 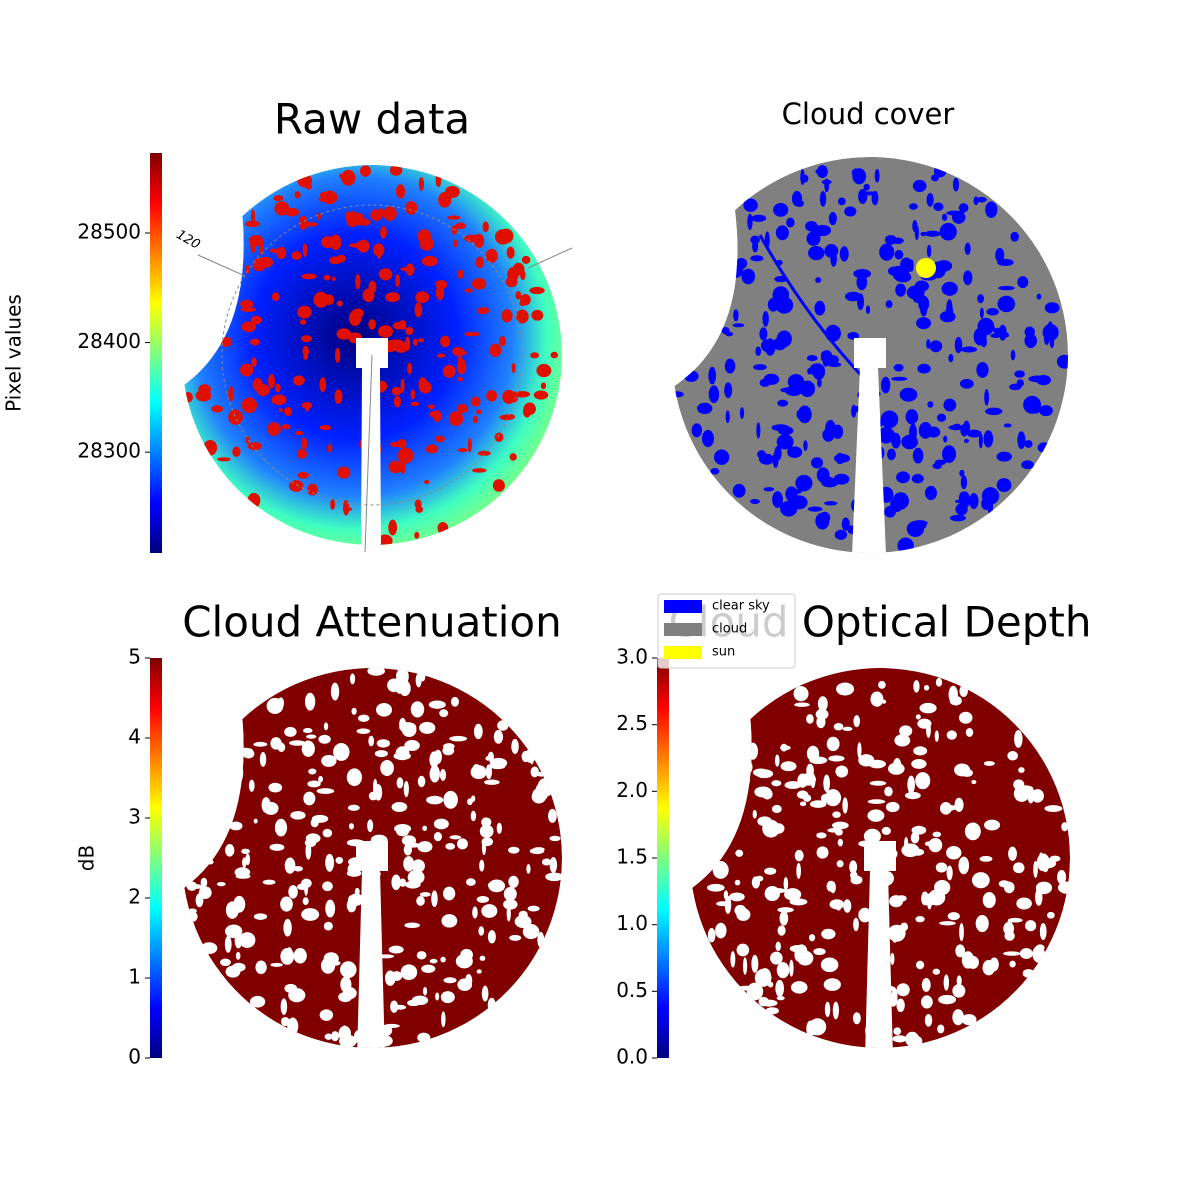 What do you see at coordinates (632, 790) in the screenshot?
I see `colorbar-tick-label: 2.0` at bounding box center [632, 790].